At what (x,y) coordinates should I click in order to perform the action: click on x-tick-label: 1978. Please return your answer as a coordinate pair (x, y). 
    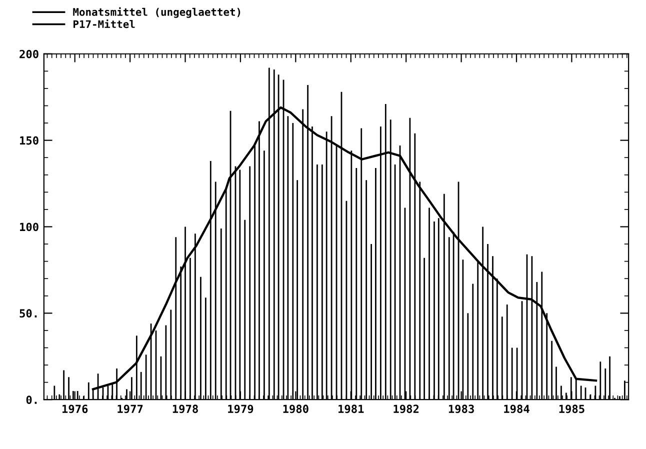
    Looking at the image, I should click on (185, 409).